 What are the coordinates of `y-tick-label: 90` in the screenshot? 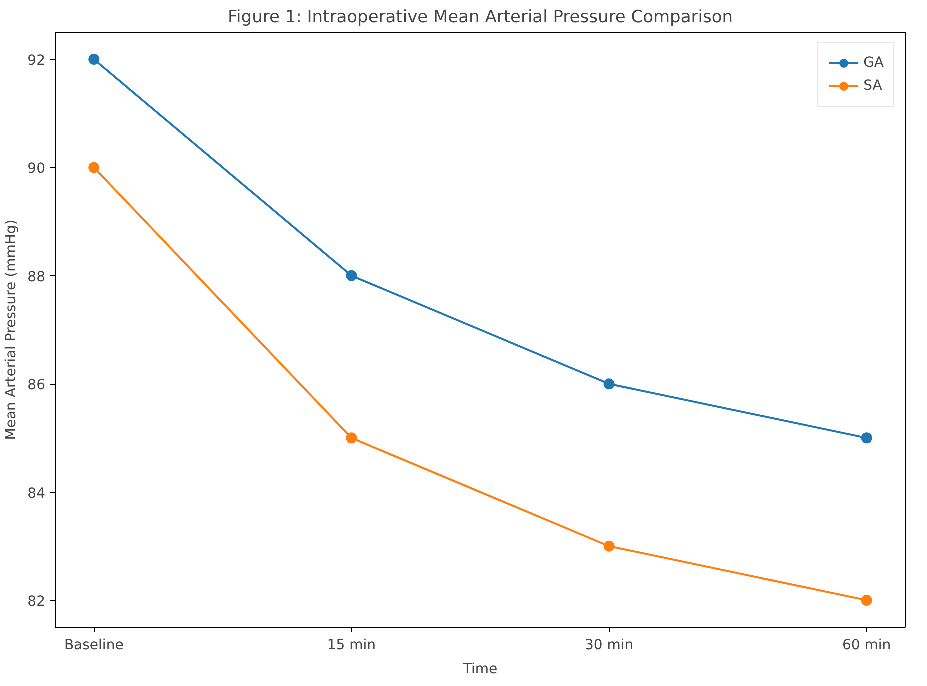 It's located at (37, 169).